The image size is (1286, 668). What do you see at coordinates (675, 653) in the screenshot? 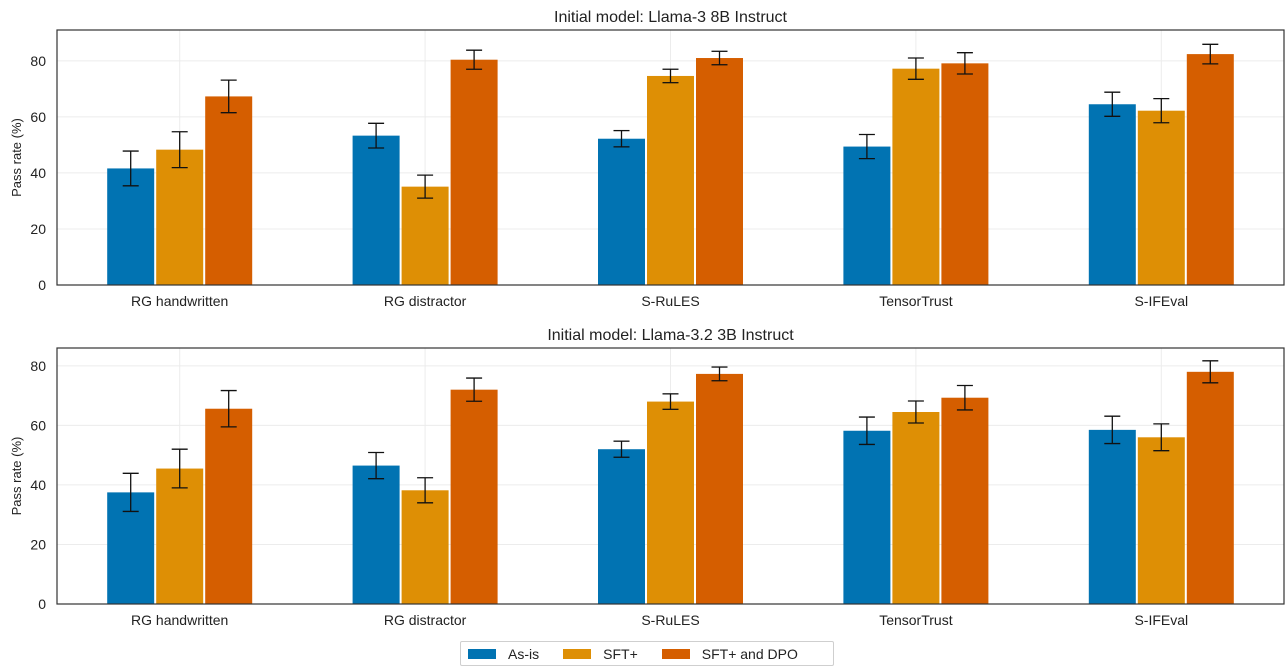
I see `legend-swatch-sft-plus-dpo` at bounding box center [675, 653].